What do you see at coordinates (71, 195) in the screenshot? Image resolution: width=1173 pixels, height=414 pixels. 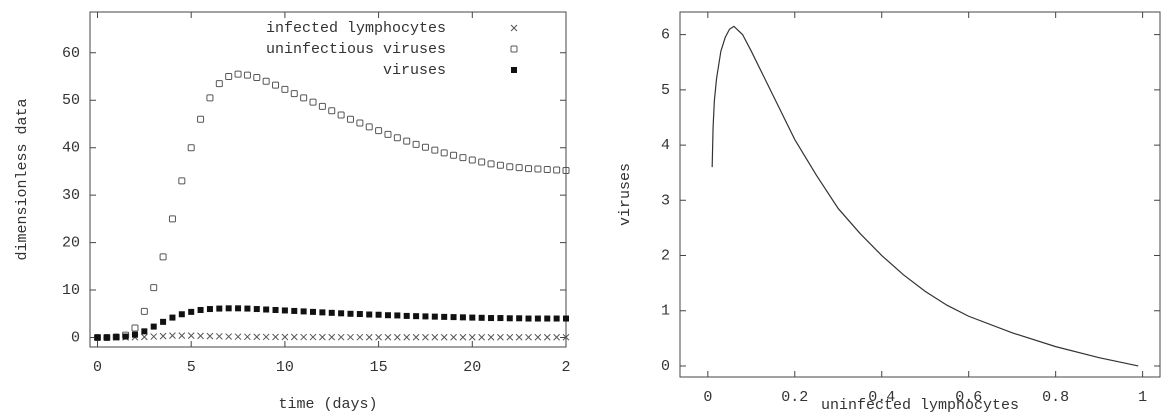 I see `y-tick-label: 30` at bounding box center [71, 195].